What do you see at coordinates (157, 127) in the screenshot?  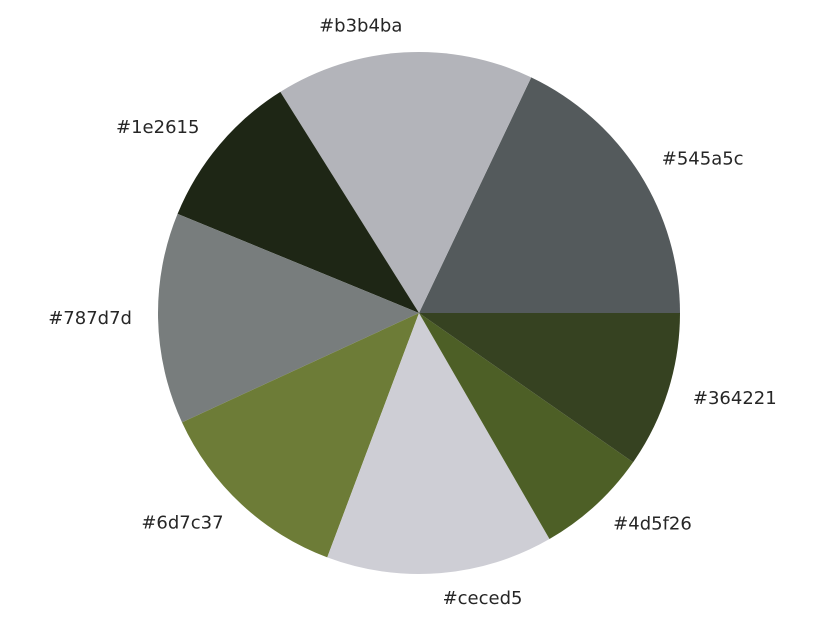 I see `pie-slice-label: #1e2615` at bounding box center [157, 127].